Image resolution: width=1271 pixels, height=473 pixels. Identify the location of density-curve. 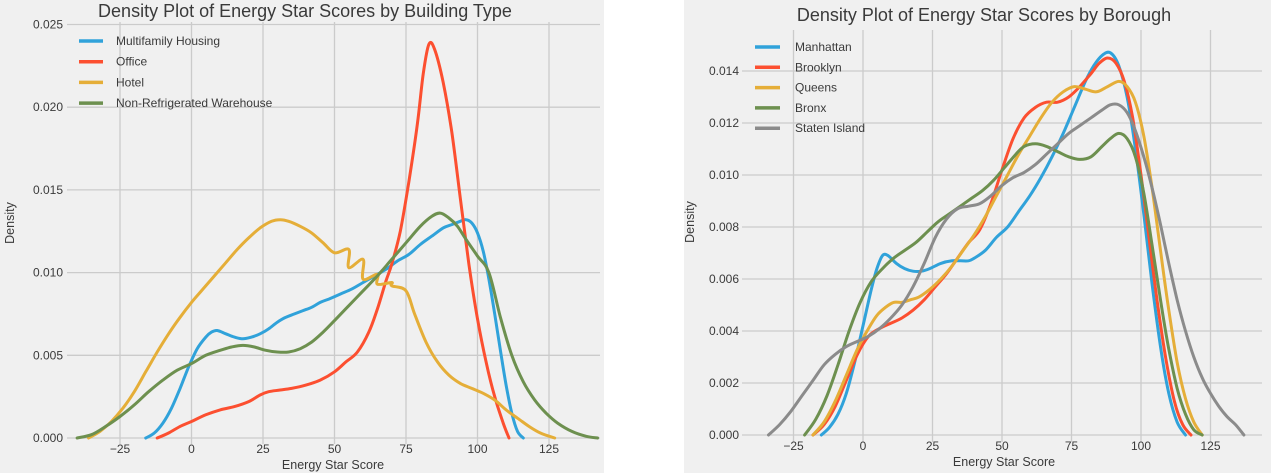
(334, 329).